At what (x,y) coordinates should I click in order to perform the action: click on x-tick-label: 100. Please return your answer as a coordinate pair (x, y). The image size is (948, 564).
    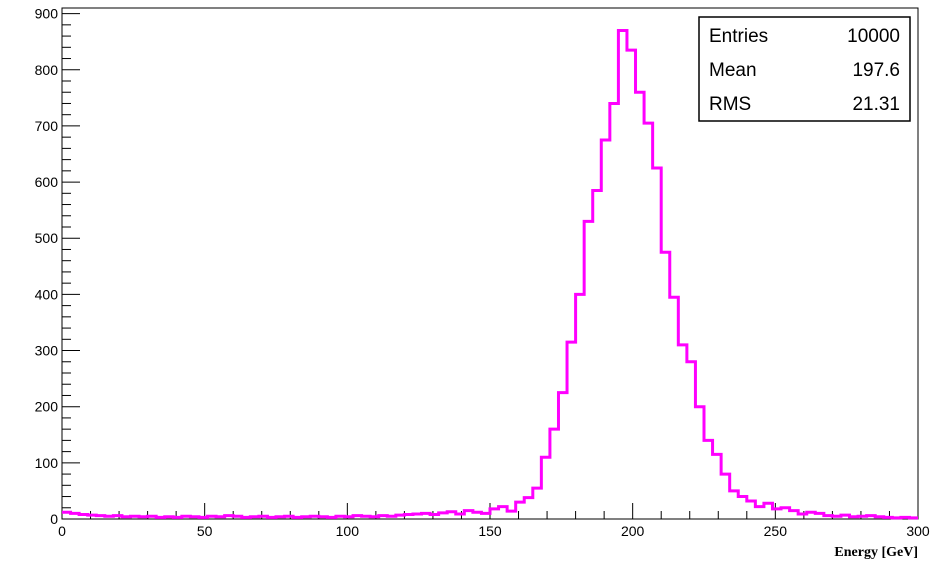
    Looking at the image, I should click on (348, 531).